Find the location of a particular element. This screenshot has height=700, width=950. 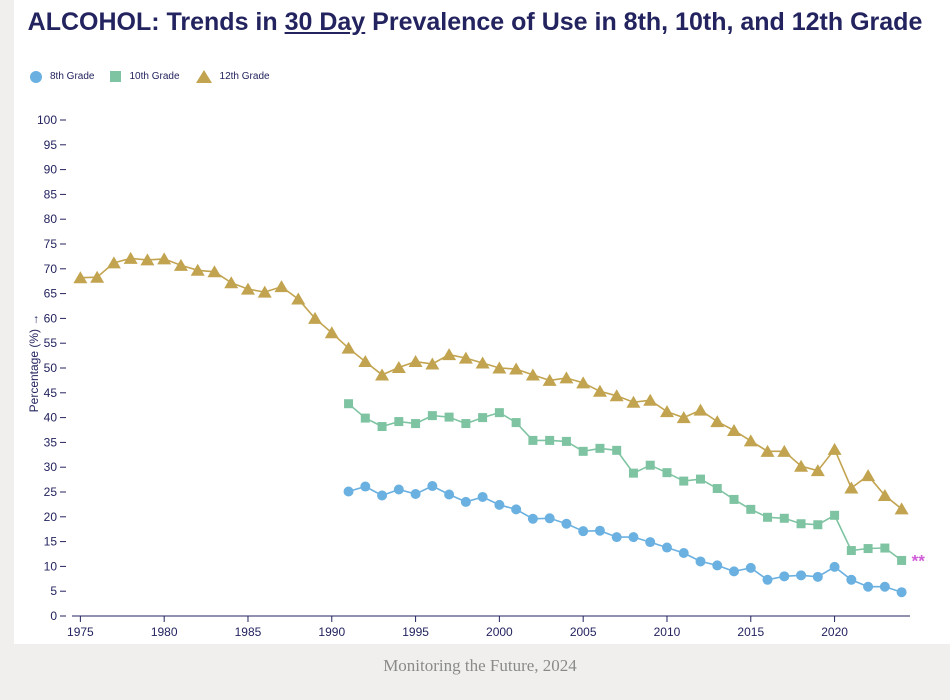

y-tick-label: 45 is located at coordinates (51, 393).